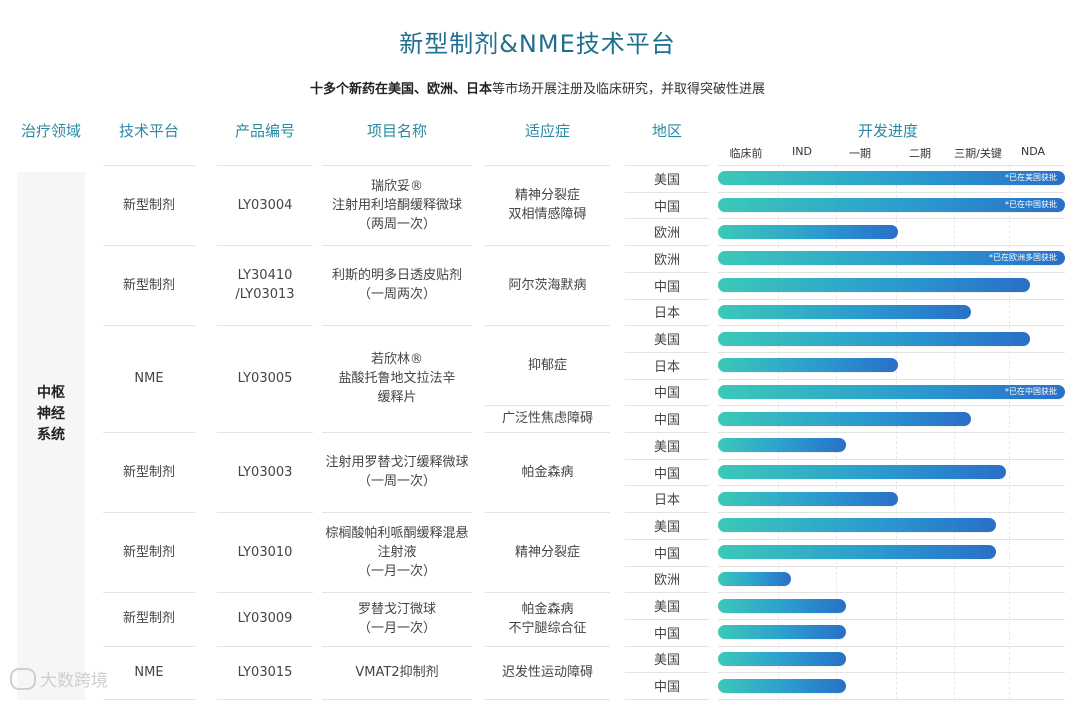 This screenshot has width=1075, height=702. Describe the element at coordinates (802, 151) in the screenshot. I see `stage-label: IND` at that location.